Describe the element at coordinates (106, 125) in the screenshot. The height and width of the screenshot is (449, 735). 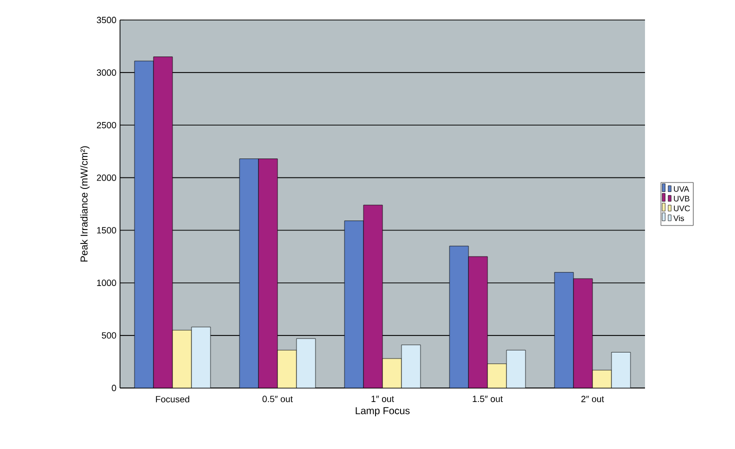
I see `y-tick-label: 2500` at that location.